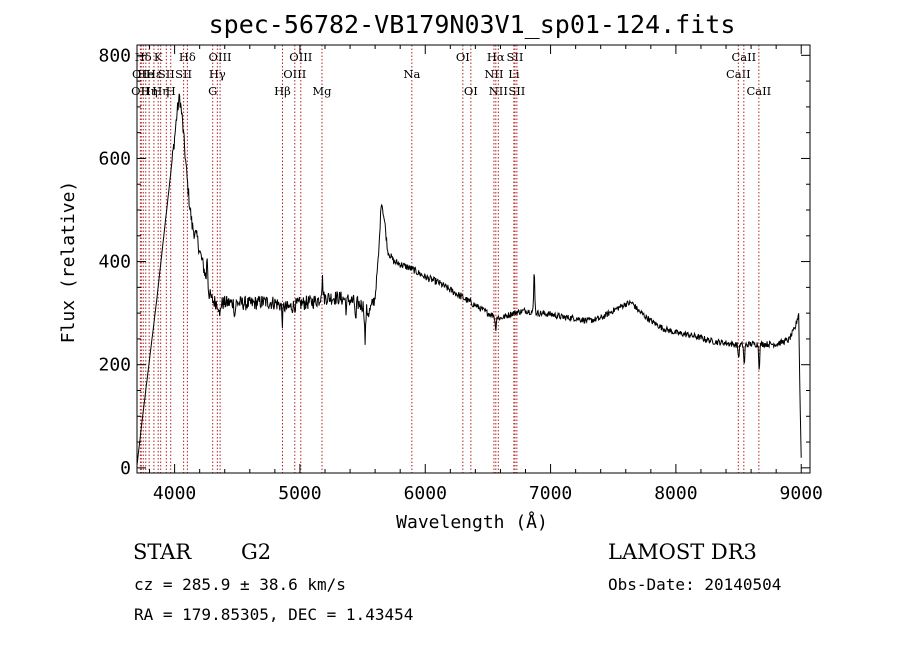  Describe the element at coordinates (68, 262) in the screenshot. I see `y-axis-label: Flux (relative)` at that location.